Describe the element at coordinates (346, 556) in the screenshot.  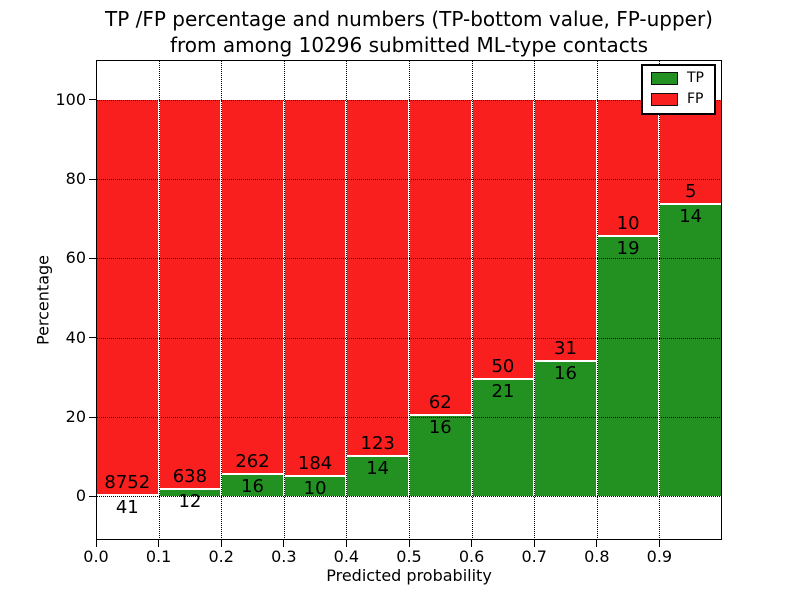
I see `x-axis-tick-label: 0.4` at that location.